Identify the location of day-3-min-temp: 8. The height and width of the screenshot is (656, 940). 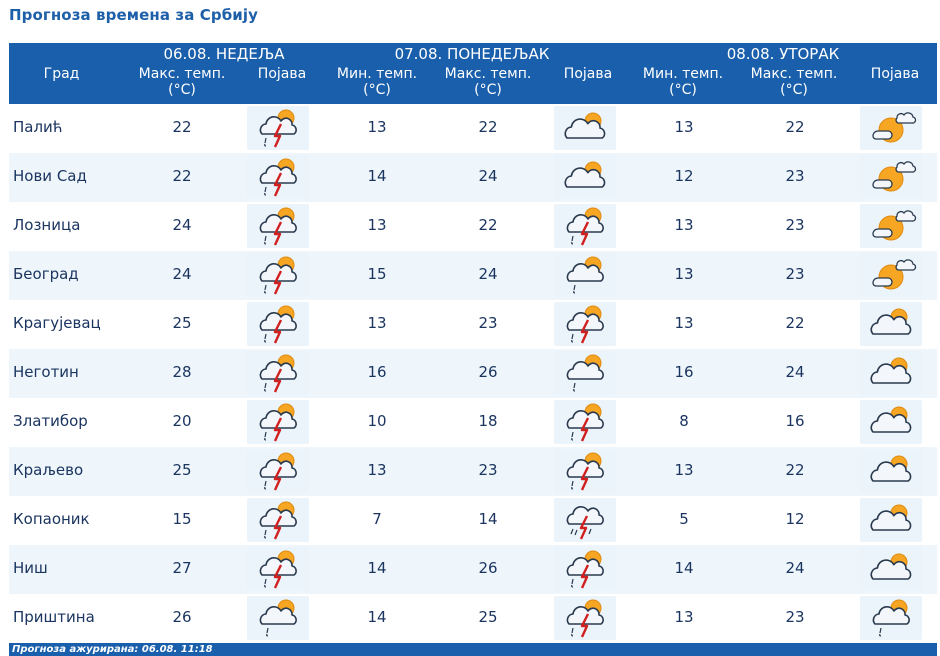
(684, 421).